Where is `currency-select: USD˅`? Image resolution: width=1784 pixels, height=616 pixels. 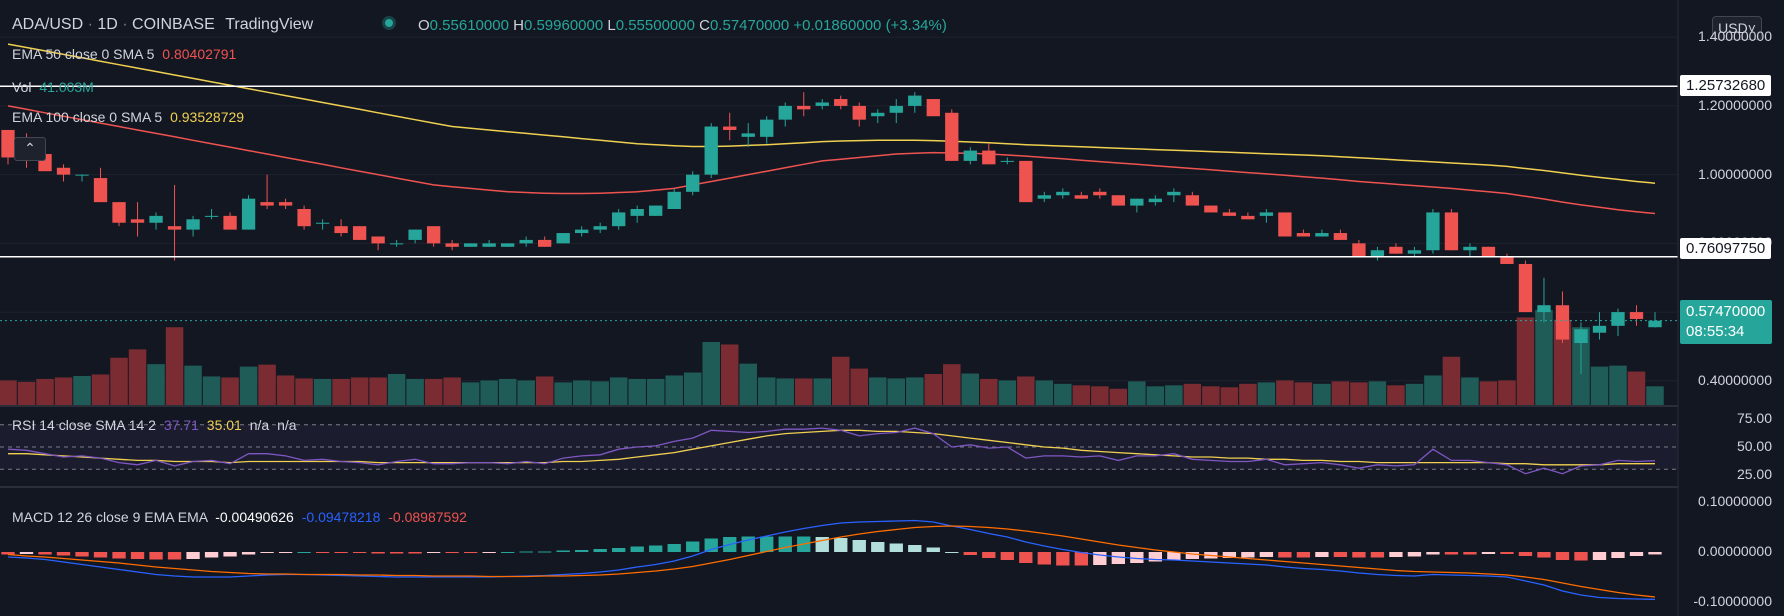 currency-select: USD˅ is located at coordinates (1737, 28).